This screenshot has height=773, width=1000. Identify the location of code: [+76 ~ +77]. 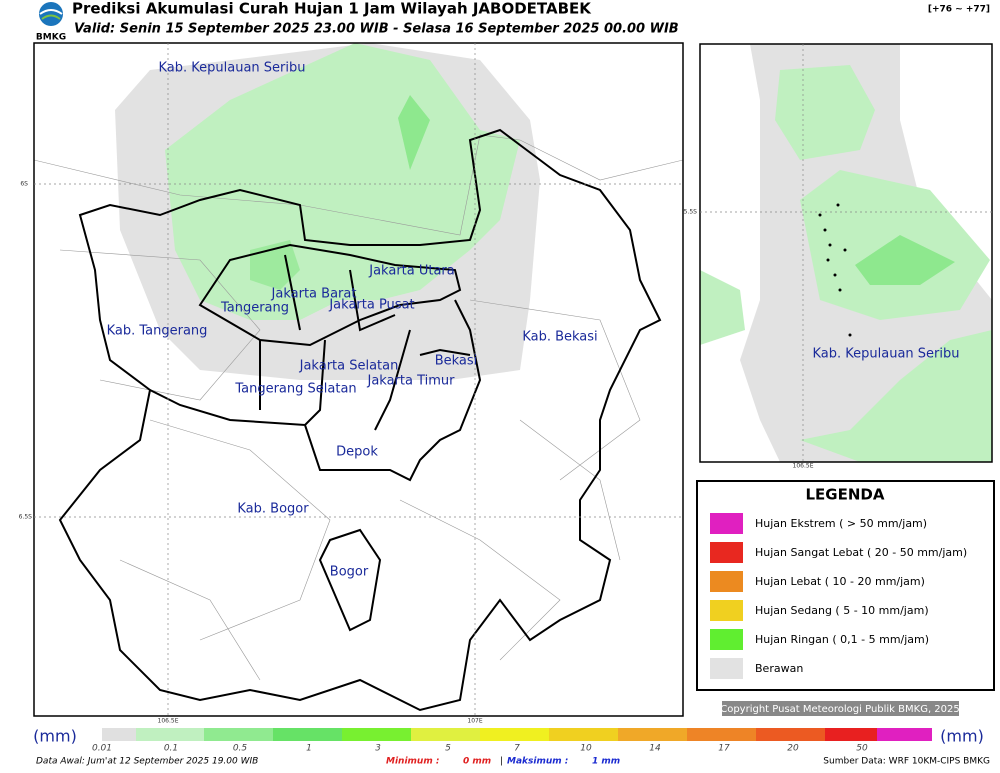
(959, 10).